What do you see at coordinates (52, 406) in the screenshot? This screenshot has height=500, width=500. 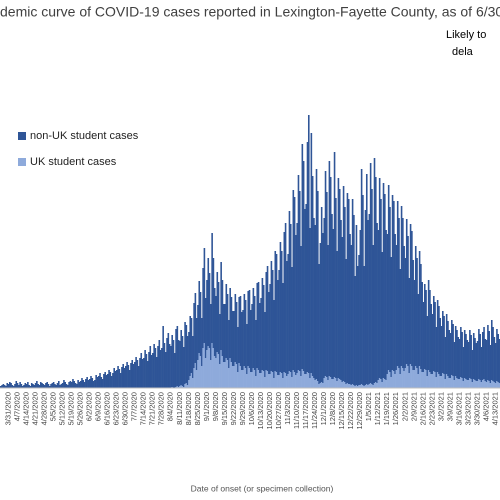 I see `x-tick-label: 5/5/2020` at bounding box center [52, 406].